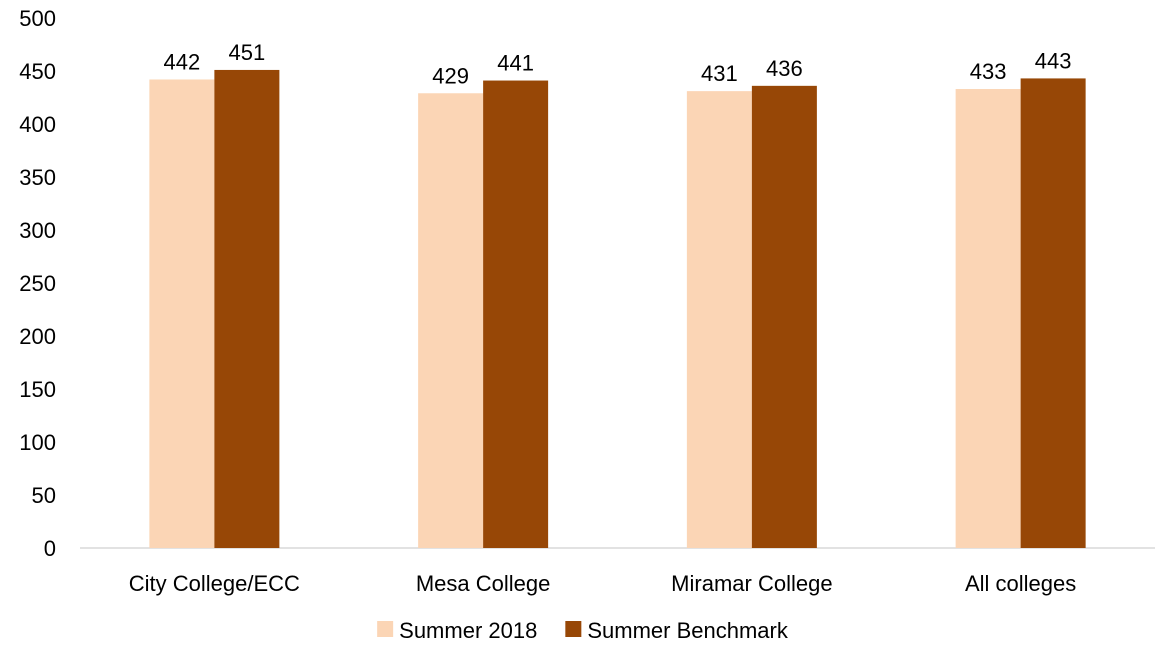 Image resolution: width=1165 pixels, height=659 pixels. I want to click on y-tick-label: 400, so click(37, 124).